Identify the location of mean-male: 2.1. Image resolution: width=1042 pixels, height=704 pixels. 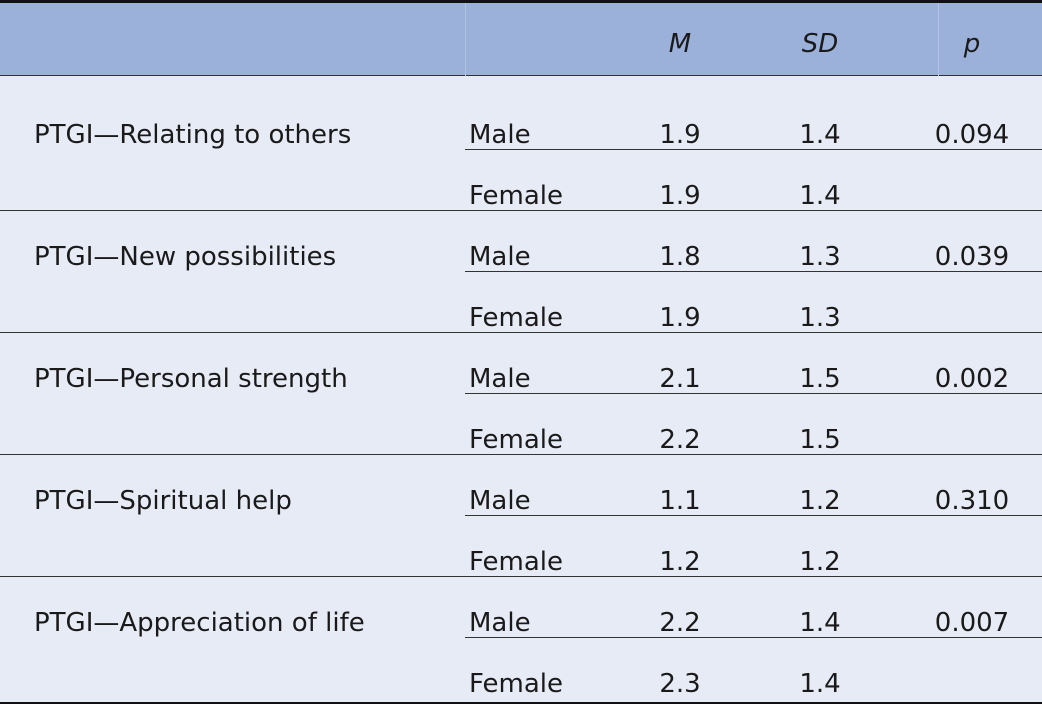
(680, 379).